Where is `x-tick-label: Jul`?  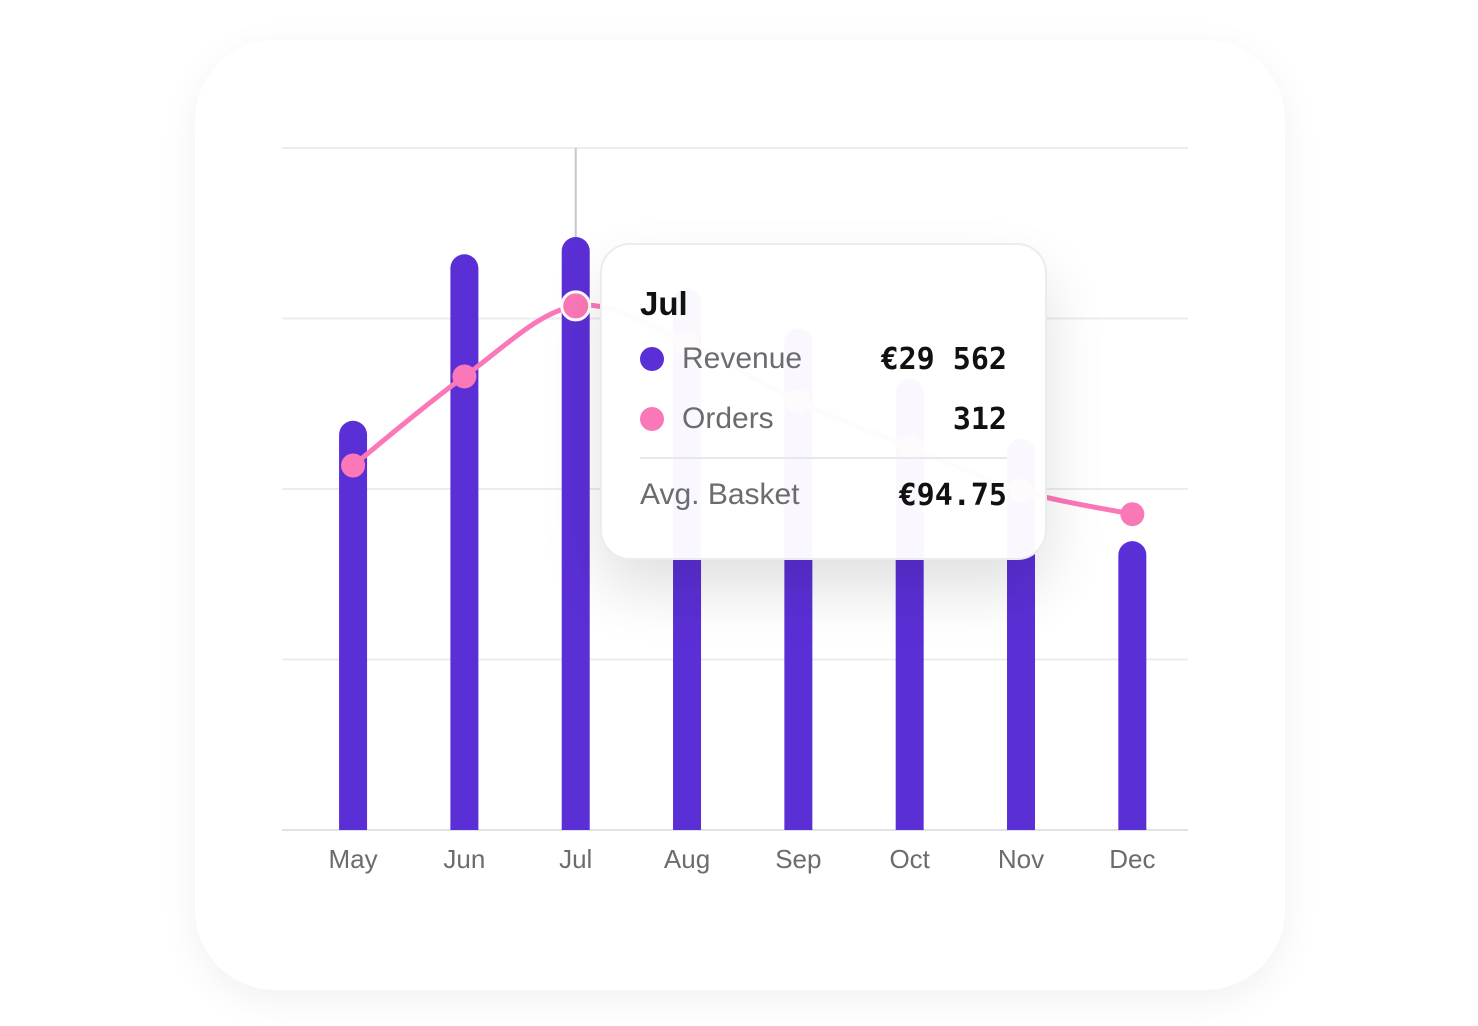 x-tick-label: Jul is located at coordinates (575, 859).